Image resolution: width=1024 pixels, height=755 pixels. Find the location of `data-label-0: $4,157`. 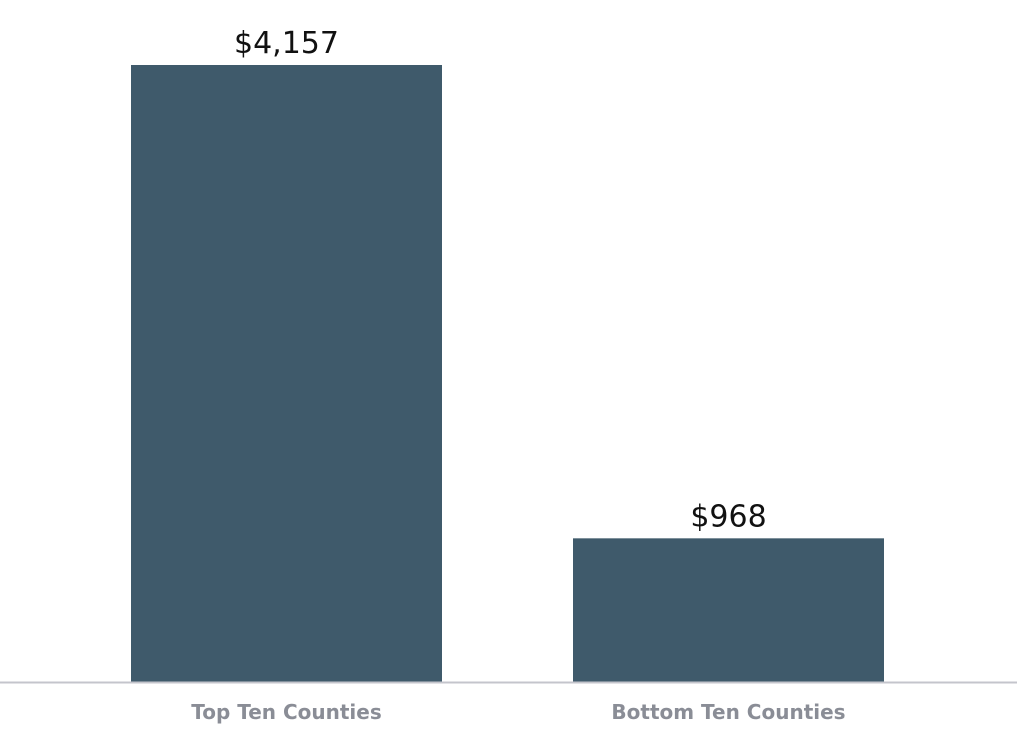

data-label-0: $4,157 is located at coordinates (286, 43).